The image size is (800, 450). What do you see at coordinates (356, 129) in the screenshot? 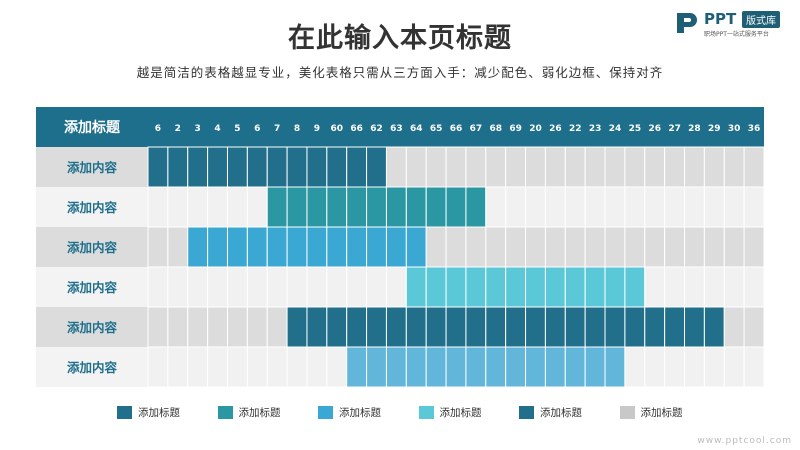
I see `column-header: 66` at bounding box center [356, 129].